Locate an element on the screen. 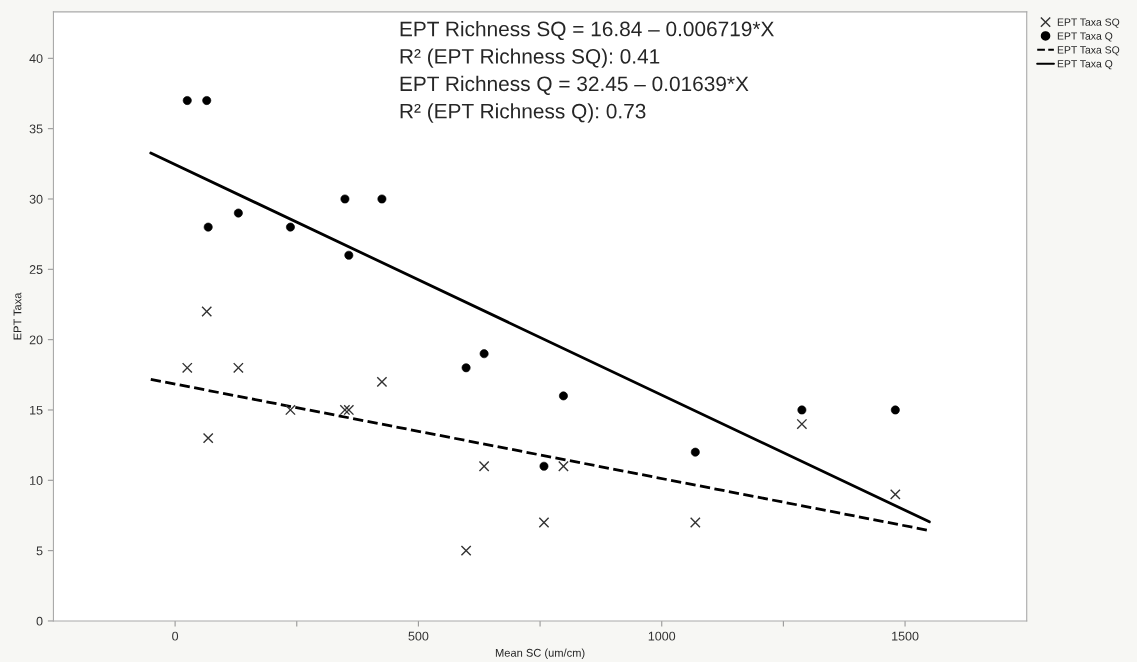 Image resolution: width=1137 pixels, height=662 pixels. y-tick-label: 5 is located at coordinates (39, 551).